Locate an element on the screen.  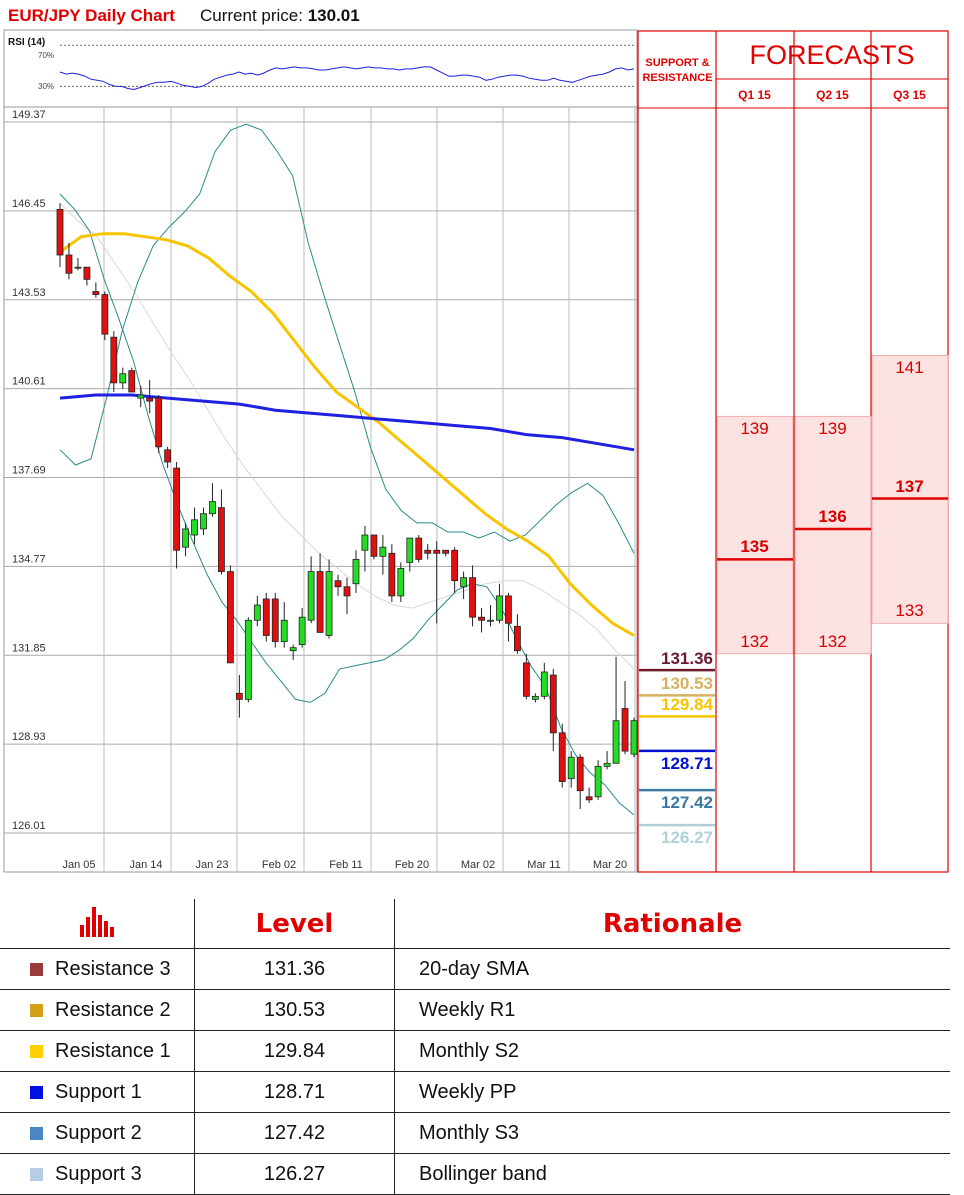
current-price-value: 130.01 is located at coordinates (333, 15).